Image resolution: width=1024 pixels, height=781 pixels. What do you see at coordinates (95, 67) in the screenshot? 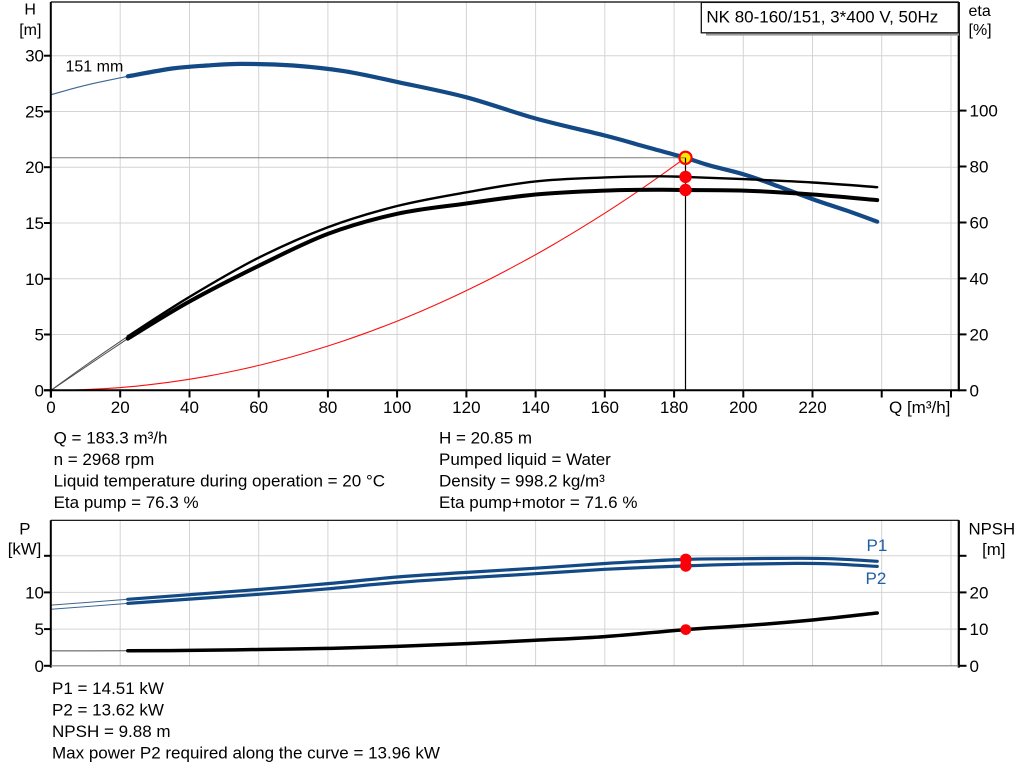
I see `svg-text: 151 mm` at bounding box center [95, 67].